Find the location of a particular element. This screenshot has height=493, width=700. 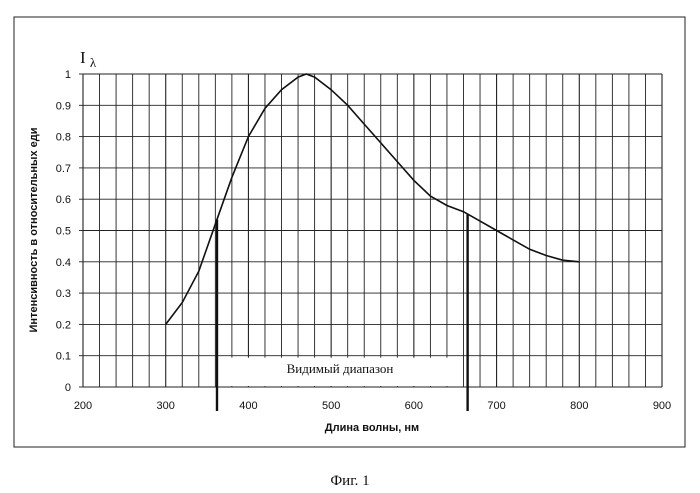

x-tick-label: 700 is located at coordinates (496, 406).